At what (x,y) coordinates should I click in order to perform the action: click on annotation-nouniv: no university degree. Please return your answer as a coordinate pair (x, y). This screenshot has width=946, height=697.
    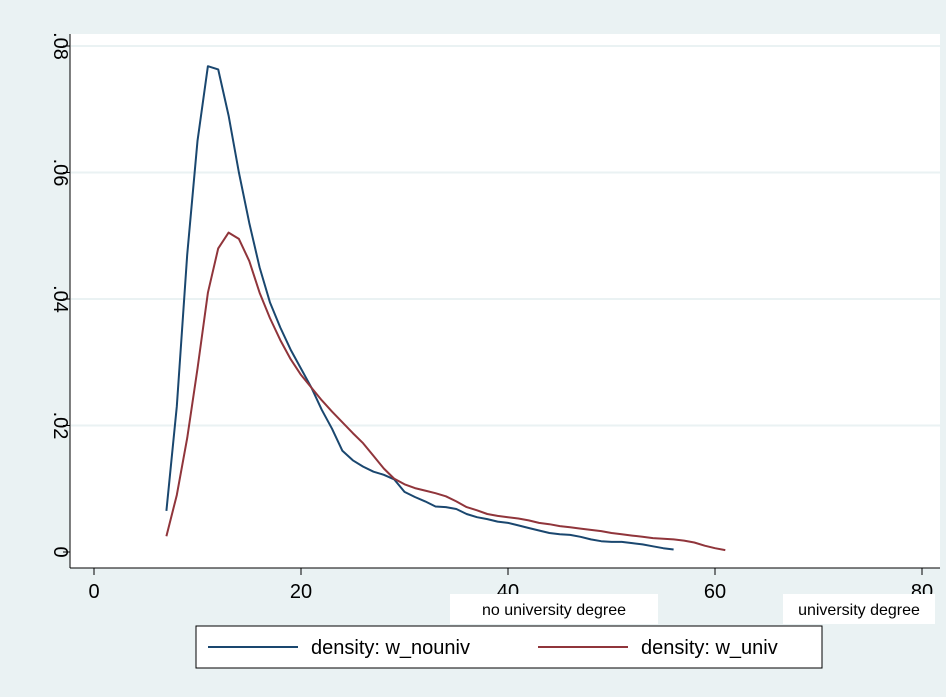
    Looking at the image, I should click on (554, 610).